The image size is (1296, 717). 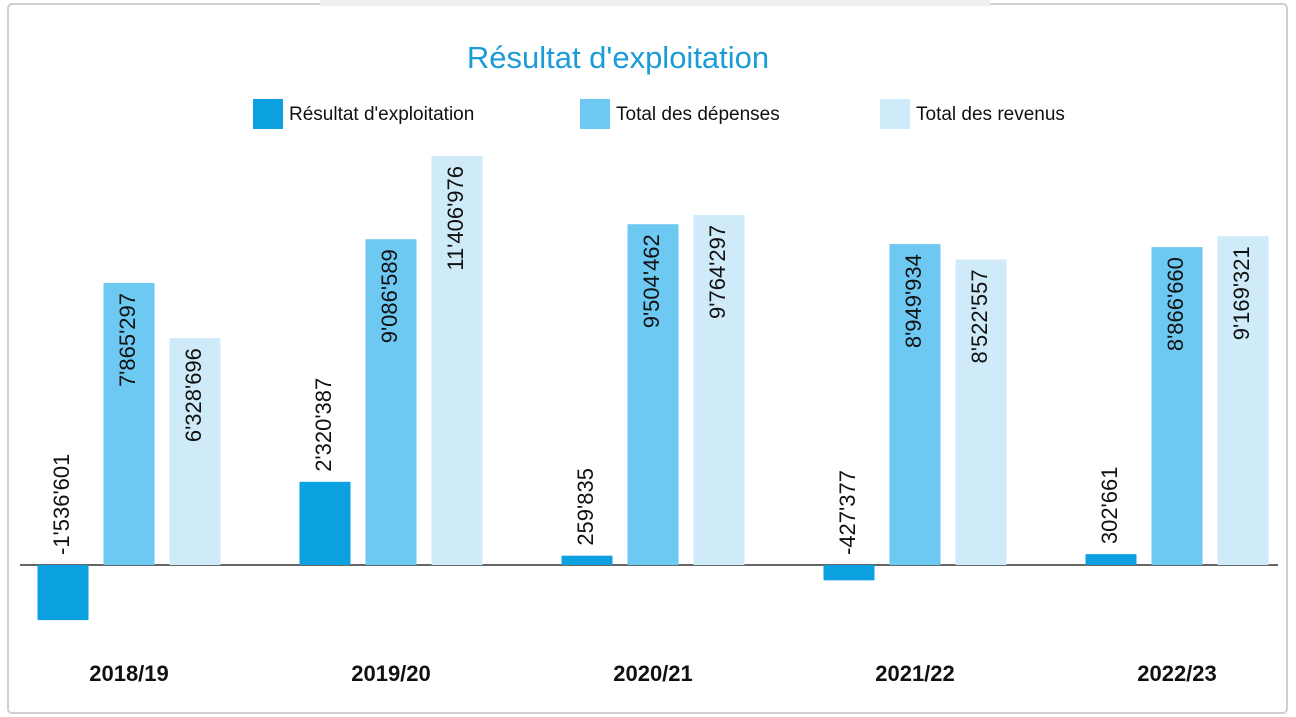 What do you see at coordinates (1241, 293) in the screenshot?
I see `data-label: 9'169'321` at bounding box center [1241, 293].